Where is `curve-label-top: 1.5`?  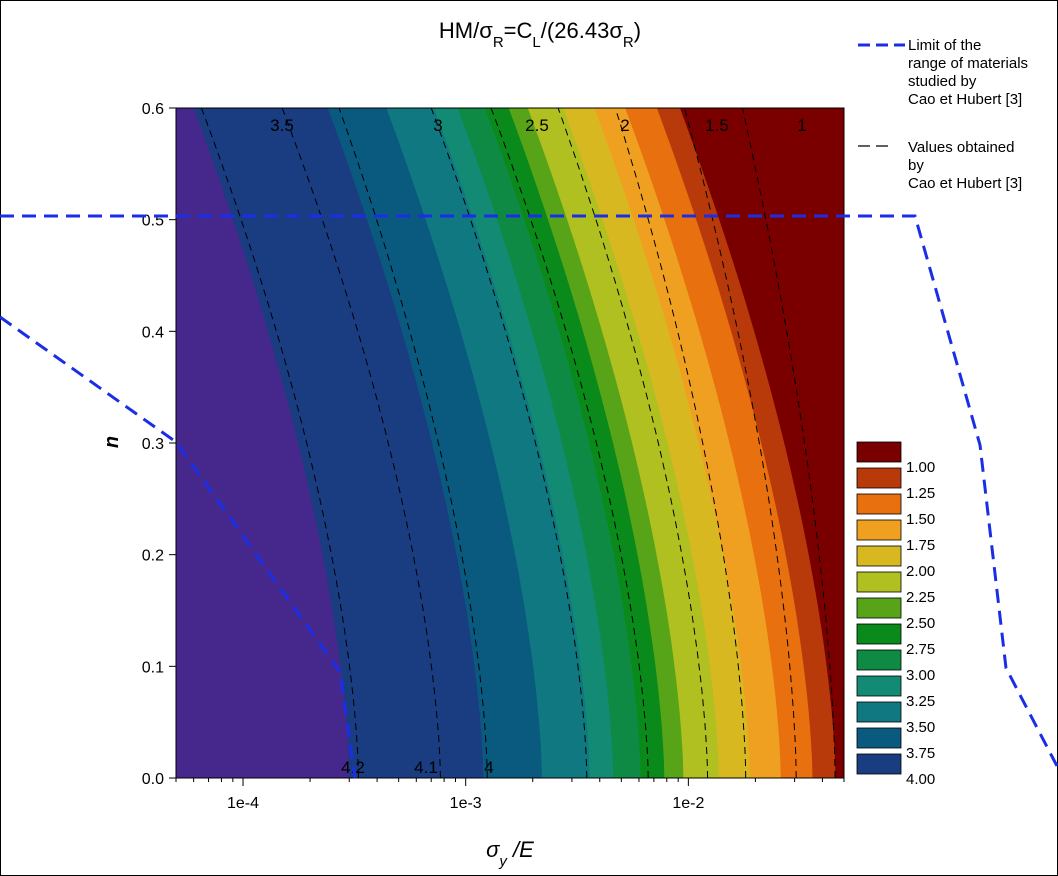 curve-label-top: 1.5 is located at coordinates (717, 125).